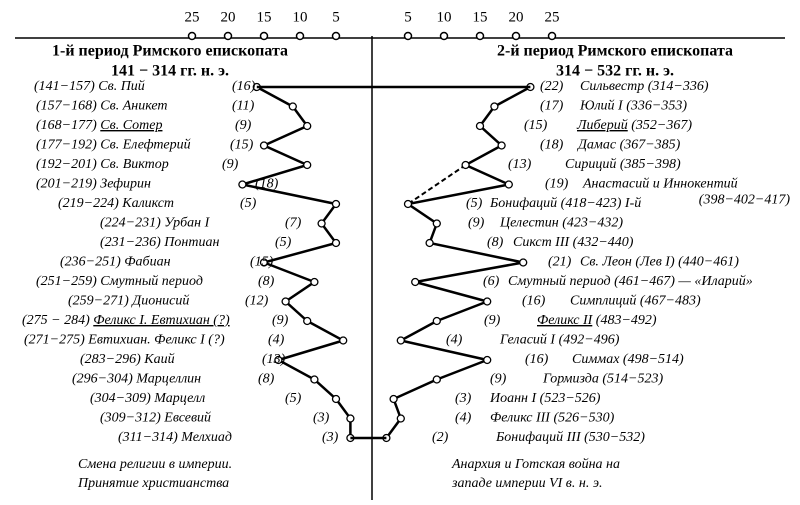  What do you see at coordinates (187, 418) in the screenshot?
I see `bishop-name: Евсевий` at bounding box center [187, 418].